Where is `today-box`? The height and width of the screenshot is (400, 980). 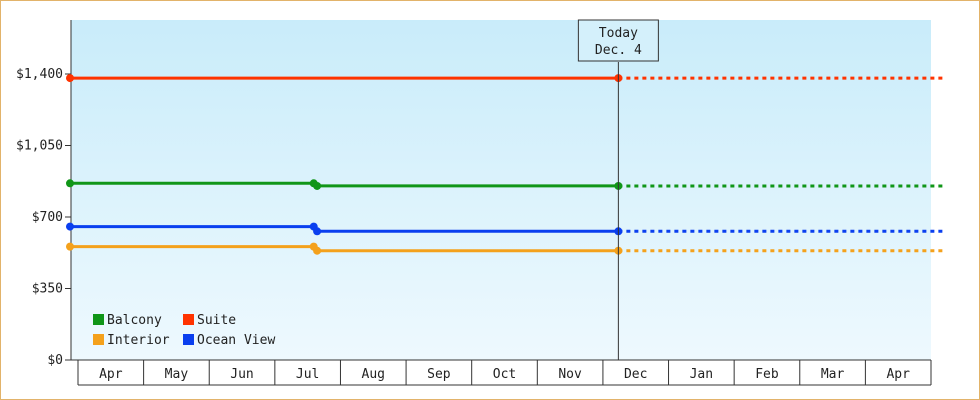 today-box is located at coordinates (618, 40).